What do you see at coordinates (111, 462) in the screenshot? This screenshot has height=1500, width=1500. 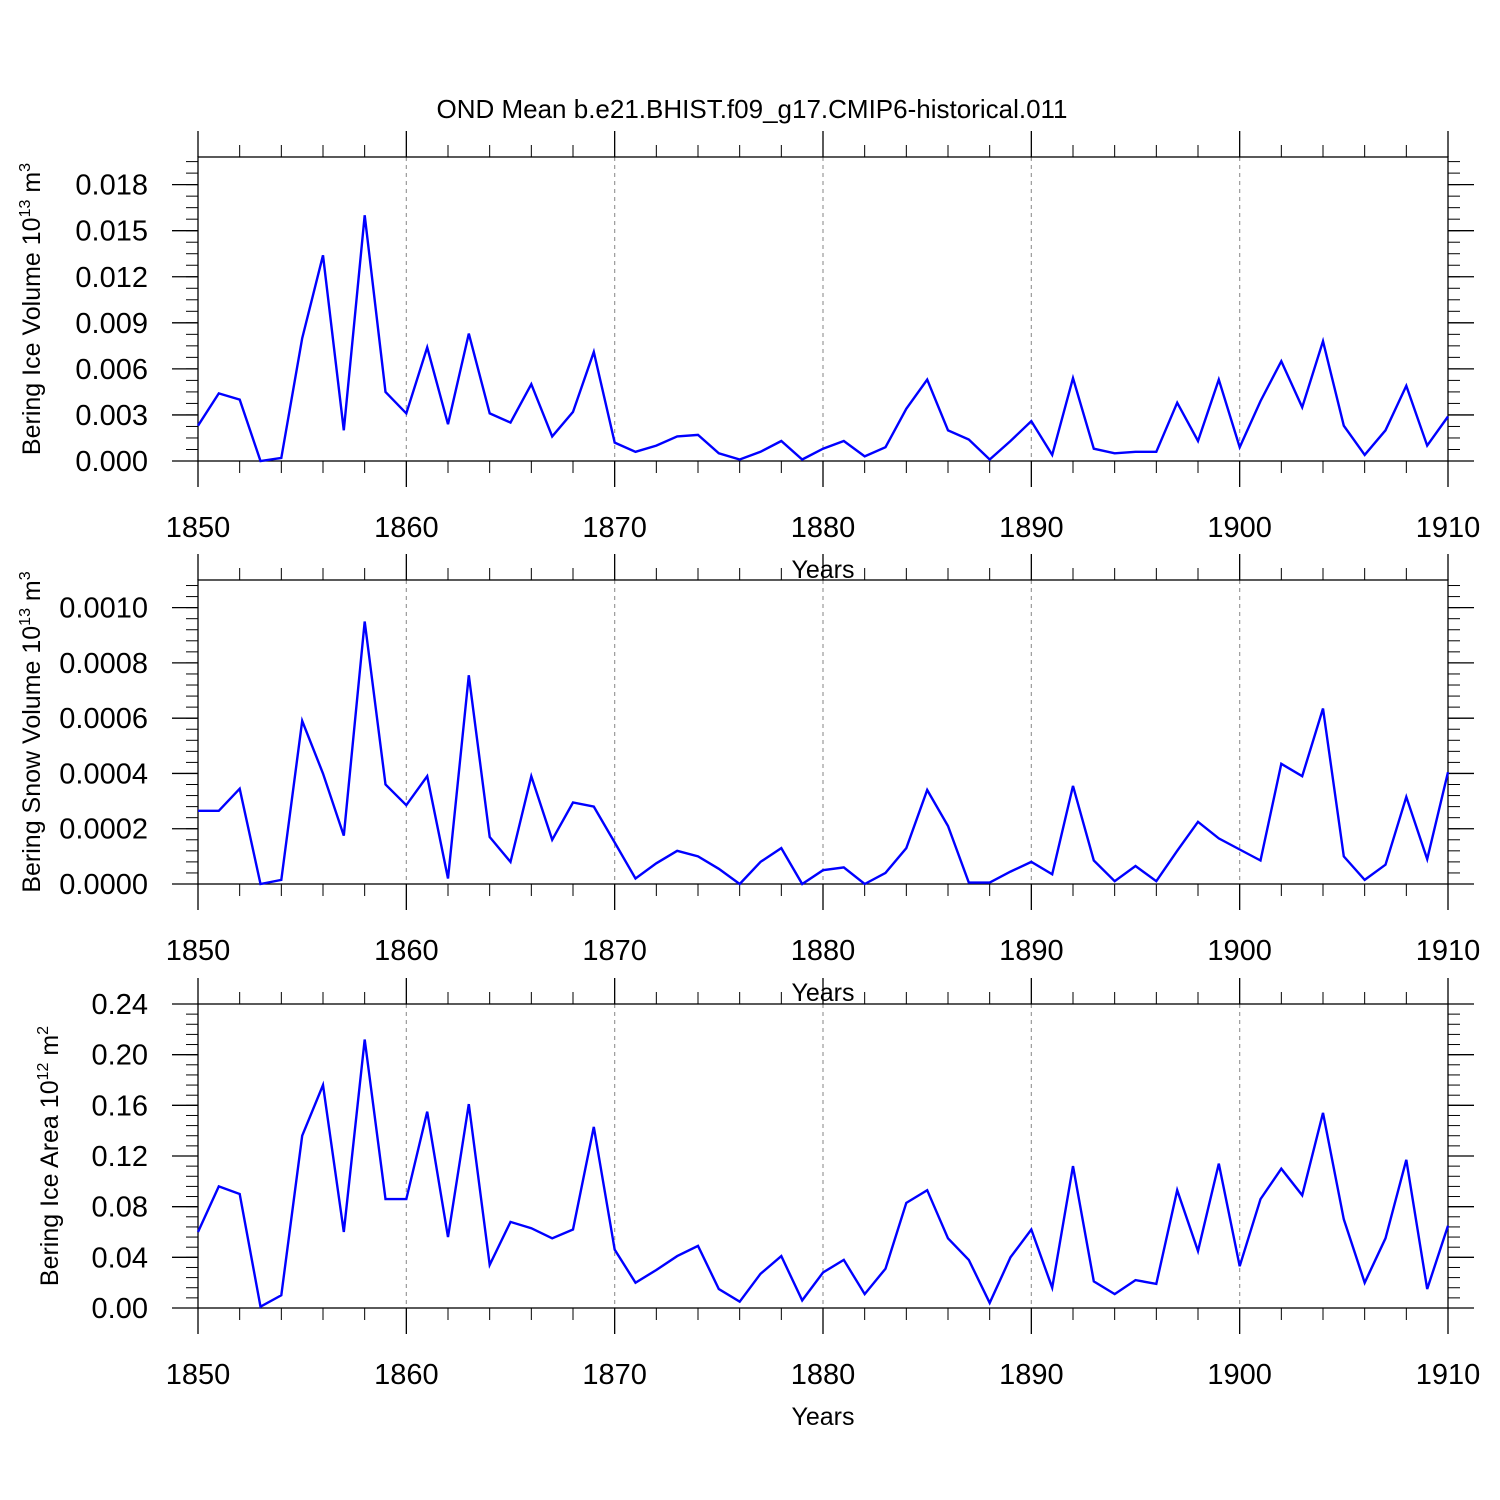 I see `y-tick-label: 0.000` at bounding box center [111, 462].